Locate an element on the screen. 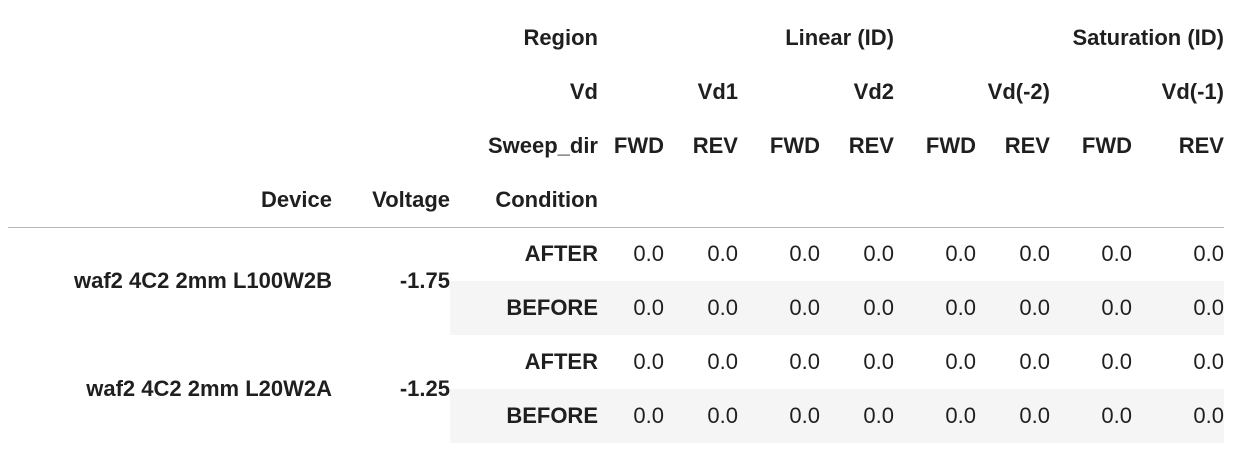 The height and width of the screenshot is (456, 1238). header-row-vd: Vd Vd1 Vd2 Vd(-2) Vd(-1) is located at coordinates (616, 92).